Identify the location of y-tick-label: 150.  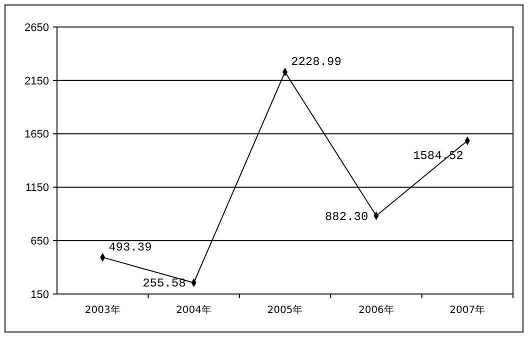
(39, 294).